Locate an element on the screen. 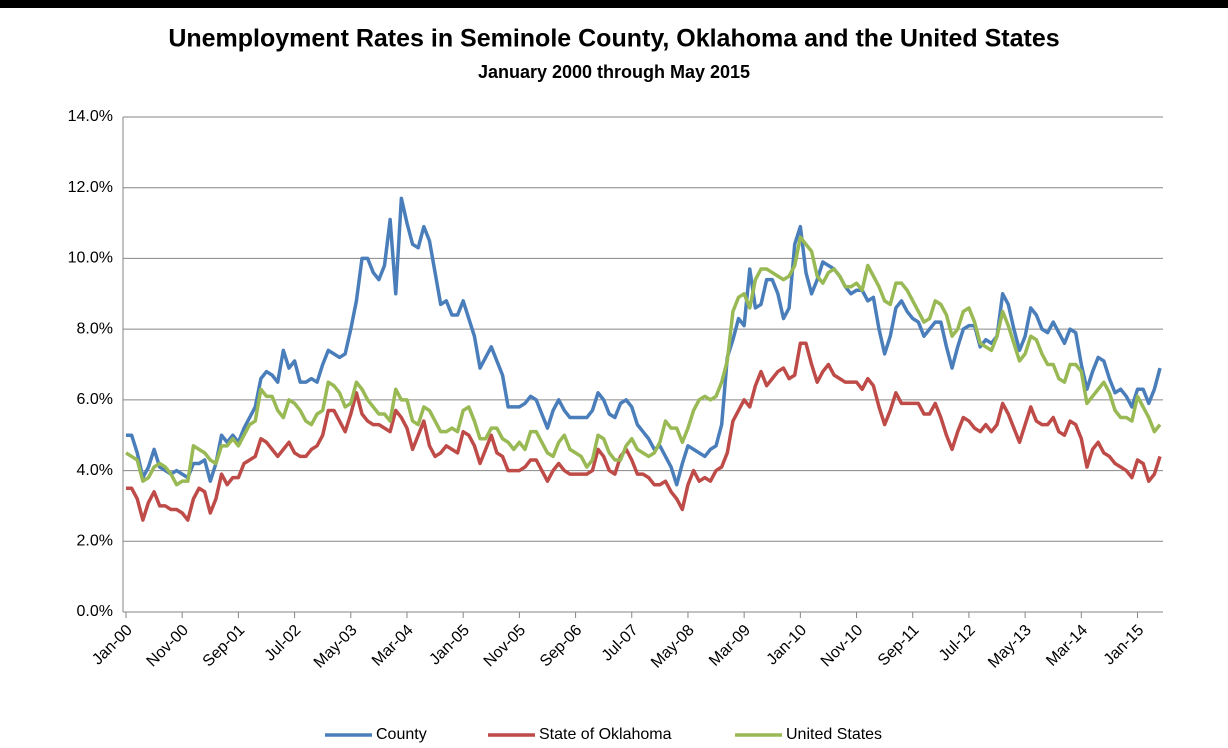 Image resolution: width=1228 pixels, height=748 pixels. x-tick-label: May-03 is located at coordinates (336, 647).